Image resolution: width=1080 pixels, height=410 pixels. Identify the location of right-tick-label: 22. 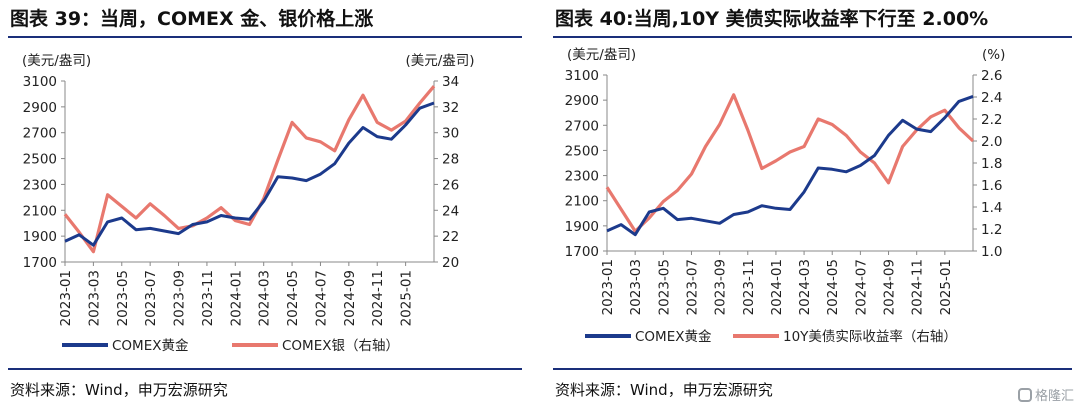
(450, 237).